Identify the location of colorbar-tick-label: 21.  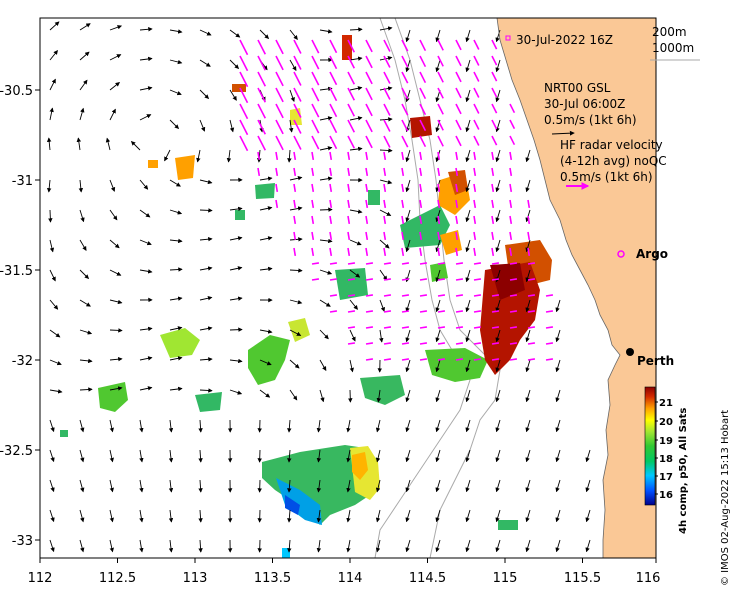
(666, 403).